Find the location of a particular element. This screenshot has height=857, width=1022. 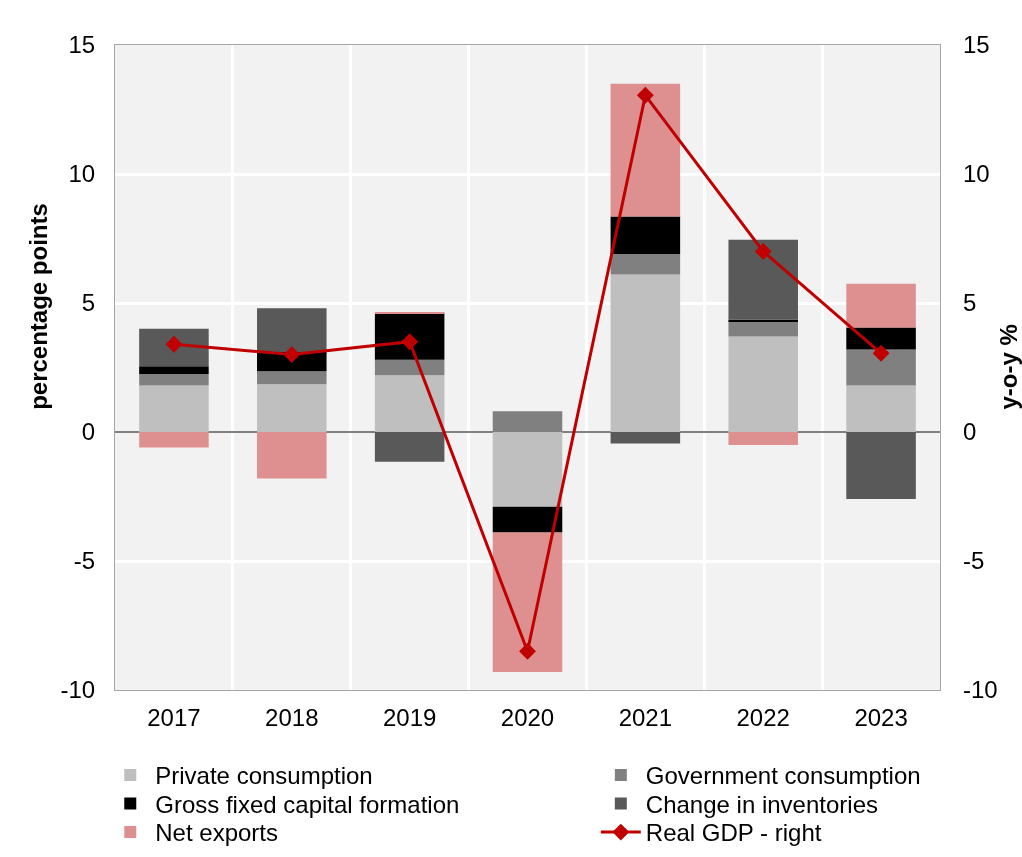

y-axis-title: percentage points is located at coordinates (39, 306).